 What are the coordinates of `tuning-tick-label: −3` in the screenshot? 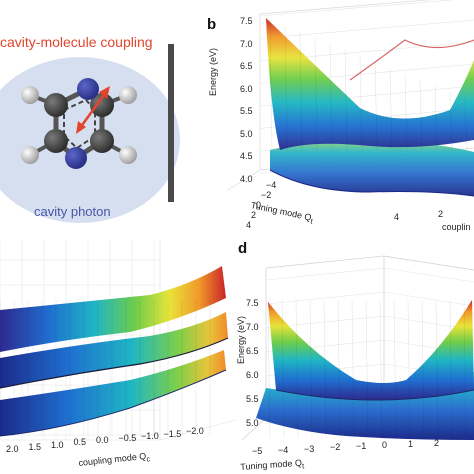 It's located at (309, 448).